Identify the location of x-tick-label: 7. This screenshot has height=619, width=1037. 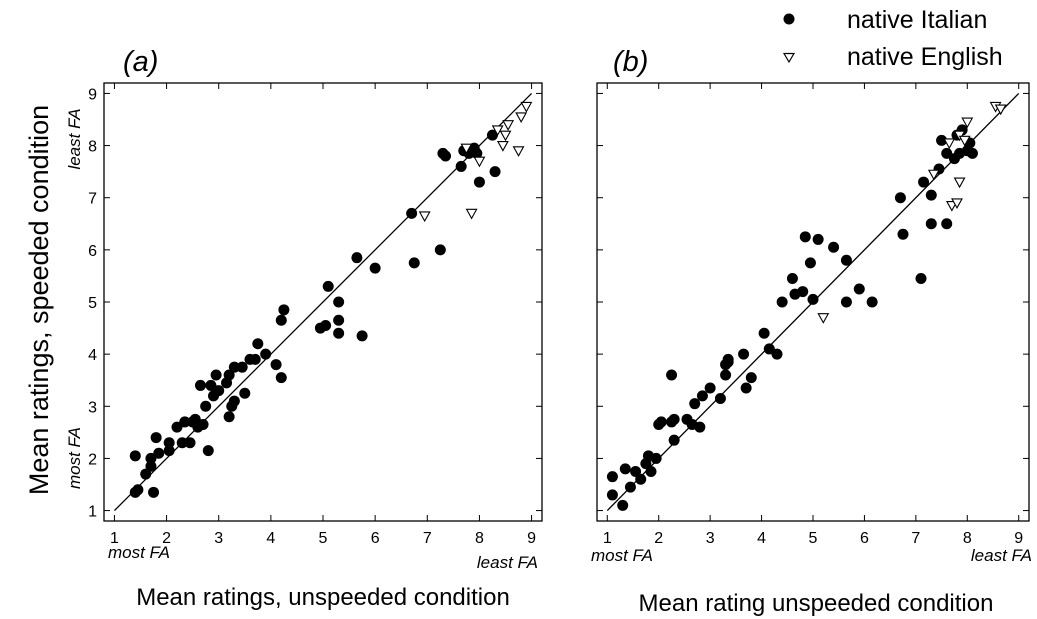
(915, 538).